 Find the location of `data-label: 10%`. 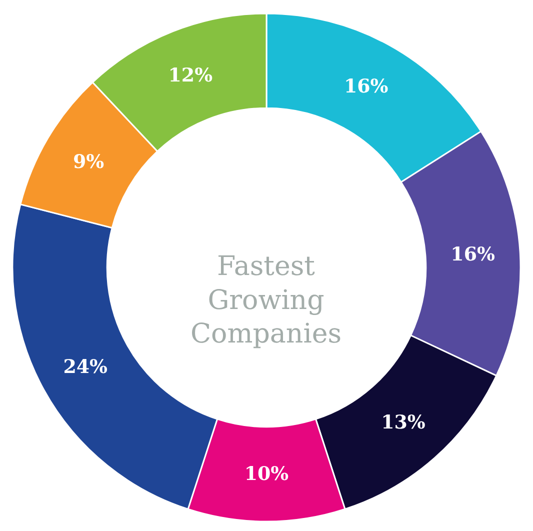

data-label: 10% is located at coordinates (266, 474).